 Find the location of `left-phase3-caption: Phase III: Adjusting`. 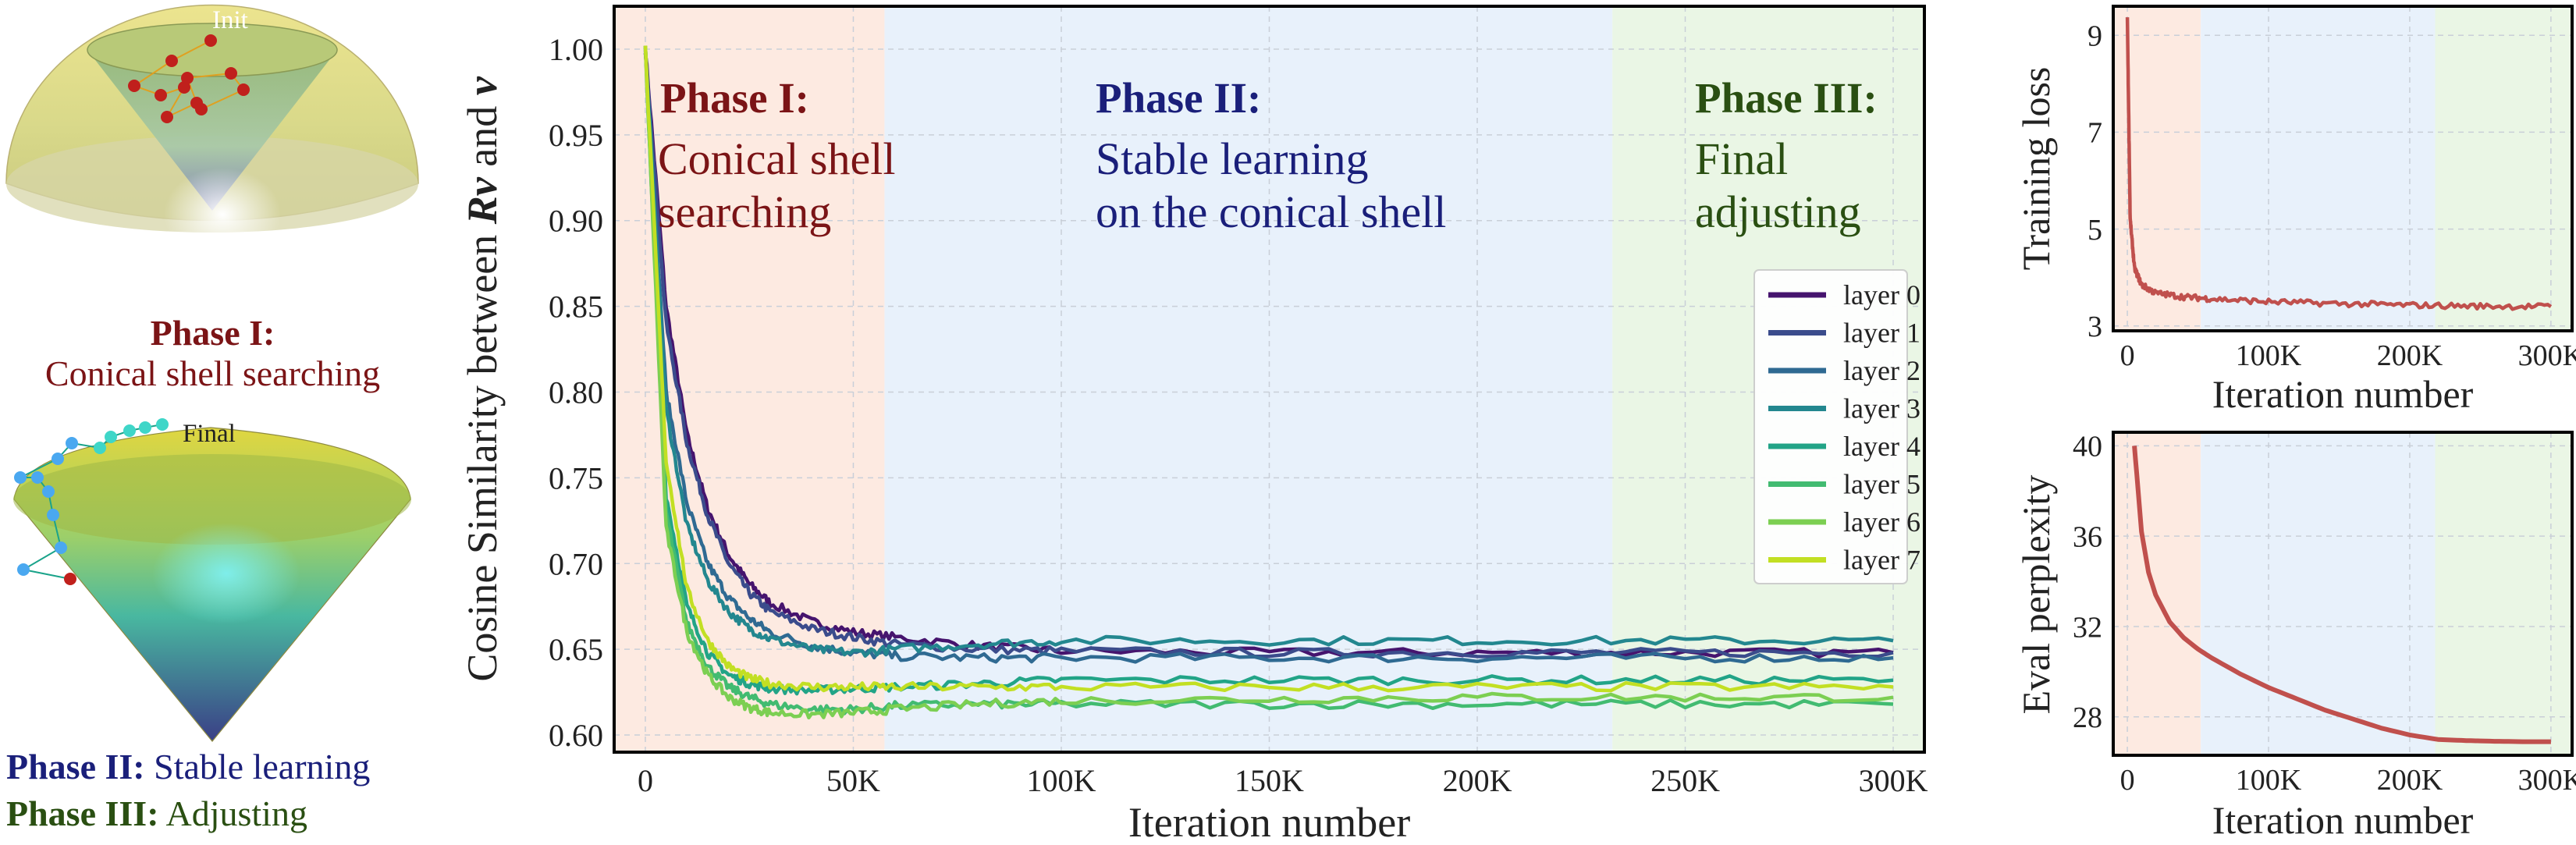

left-phase3-caption: Phase III: Adjusting is located at coordinates (157, 813).